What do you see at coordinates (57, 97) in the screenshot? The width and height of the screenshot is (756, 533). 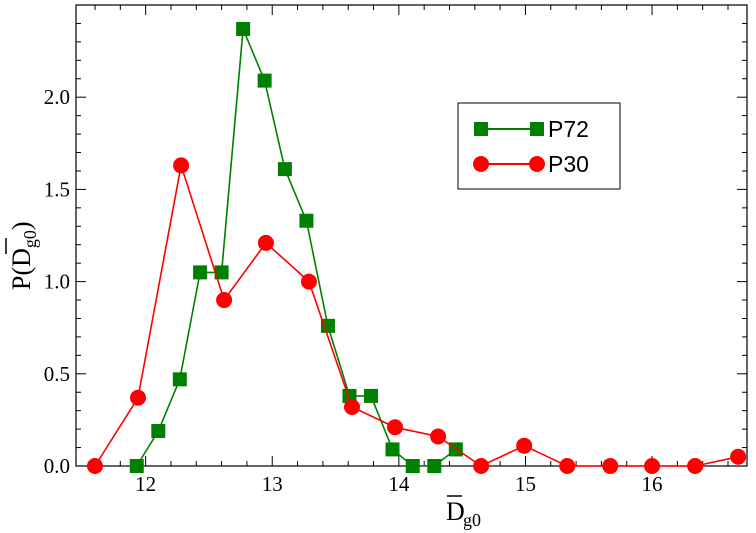 I see `y-tick-label: 2.0` at bounding box center [57, 97].